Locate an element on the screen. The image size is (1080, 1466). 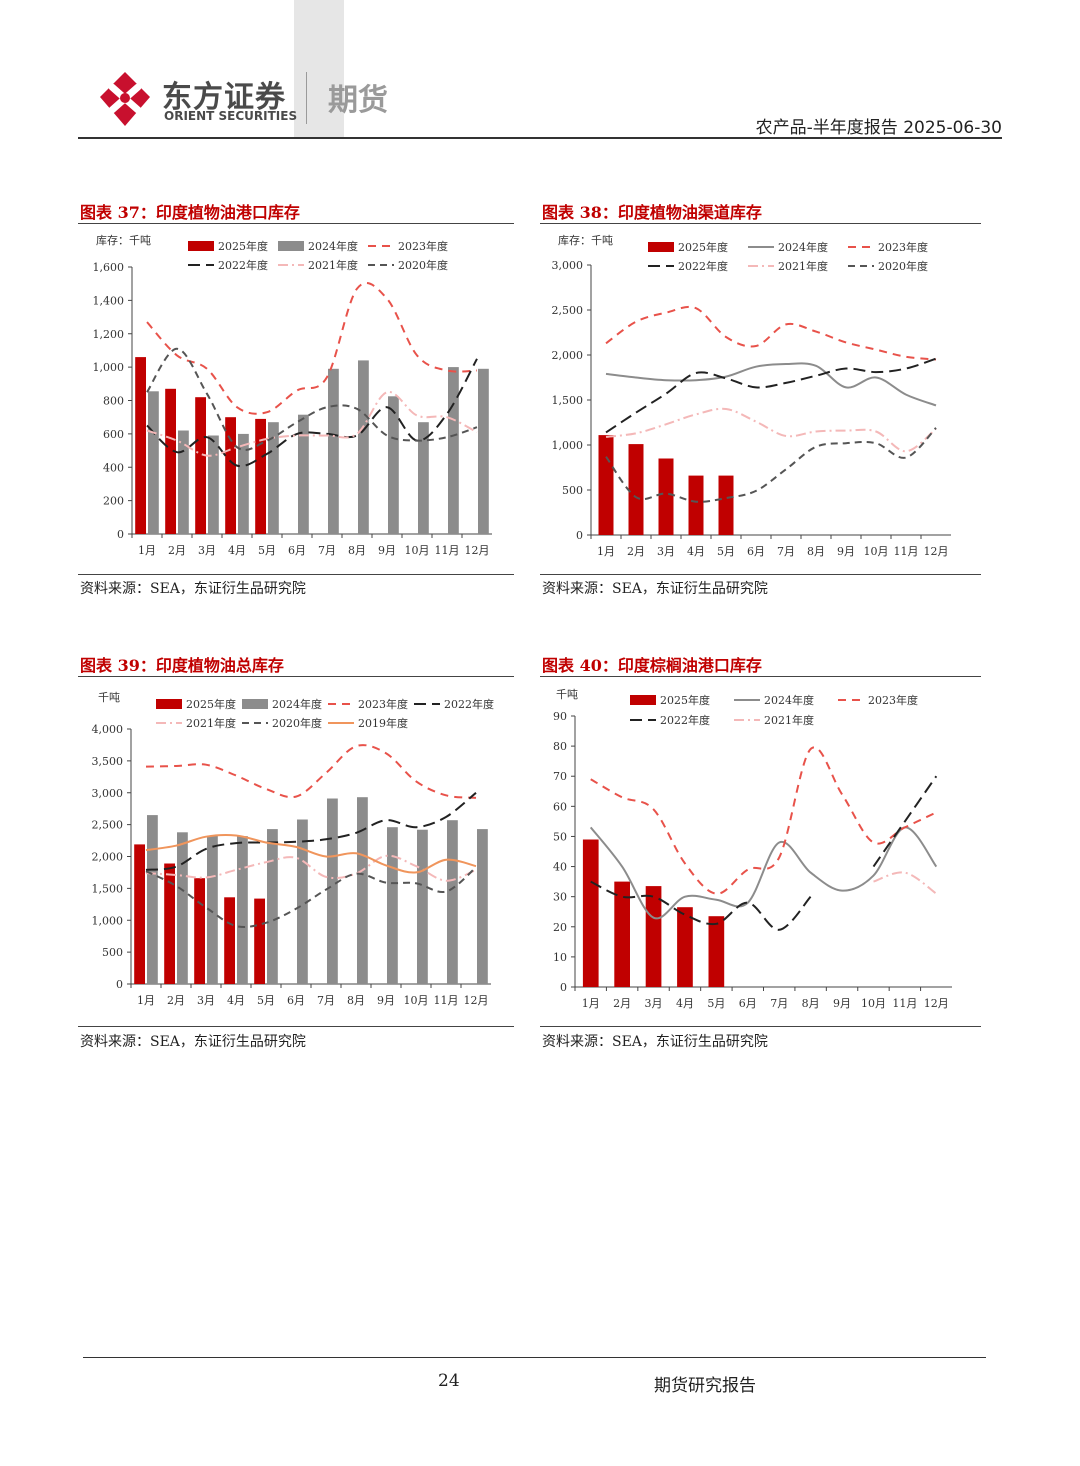
y-tick-label: 50 is located at coordinates (560, 836).